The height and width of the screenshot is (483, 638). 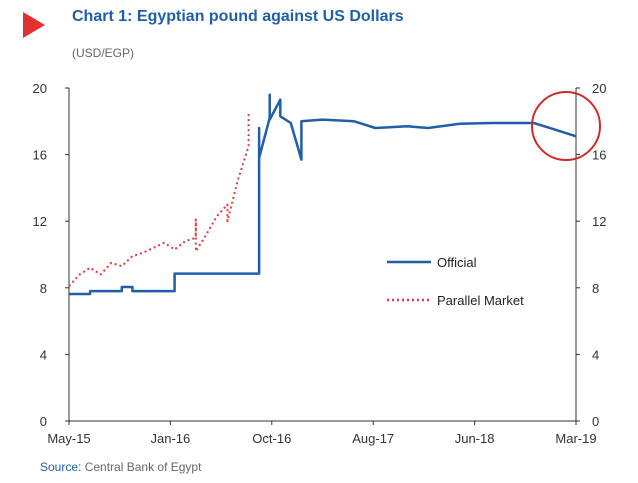 What do you see at coordinates (599, 88) in the screenshot?
I see `y-tick-label-right: 20` at bounding box center [599, 88].